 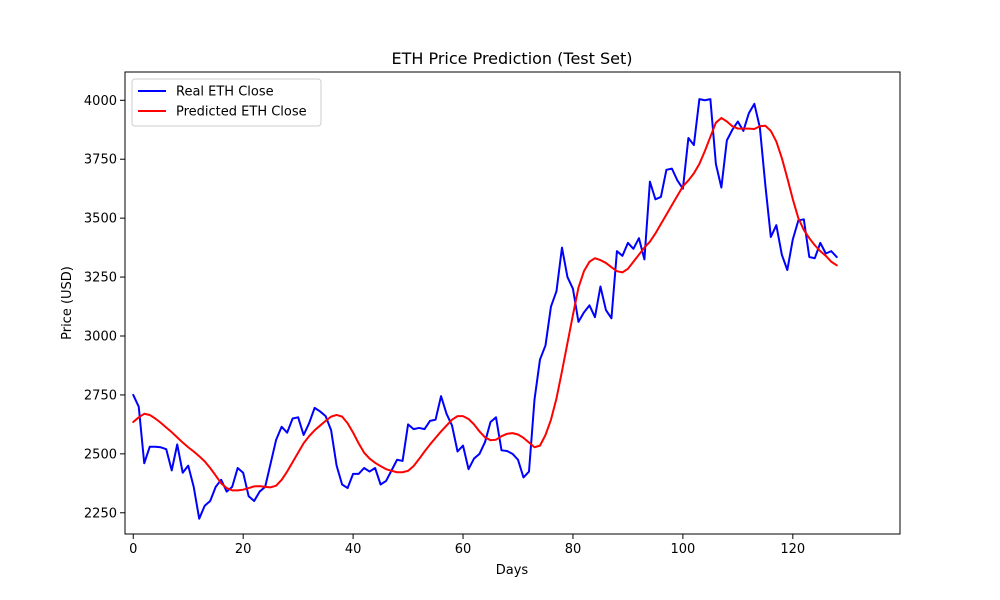 I want to click on x-tick-label: 120, so click(x=792, y=549).